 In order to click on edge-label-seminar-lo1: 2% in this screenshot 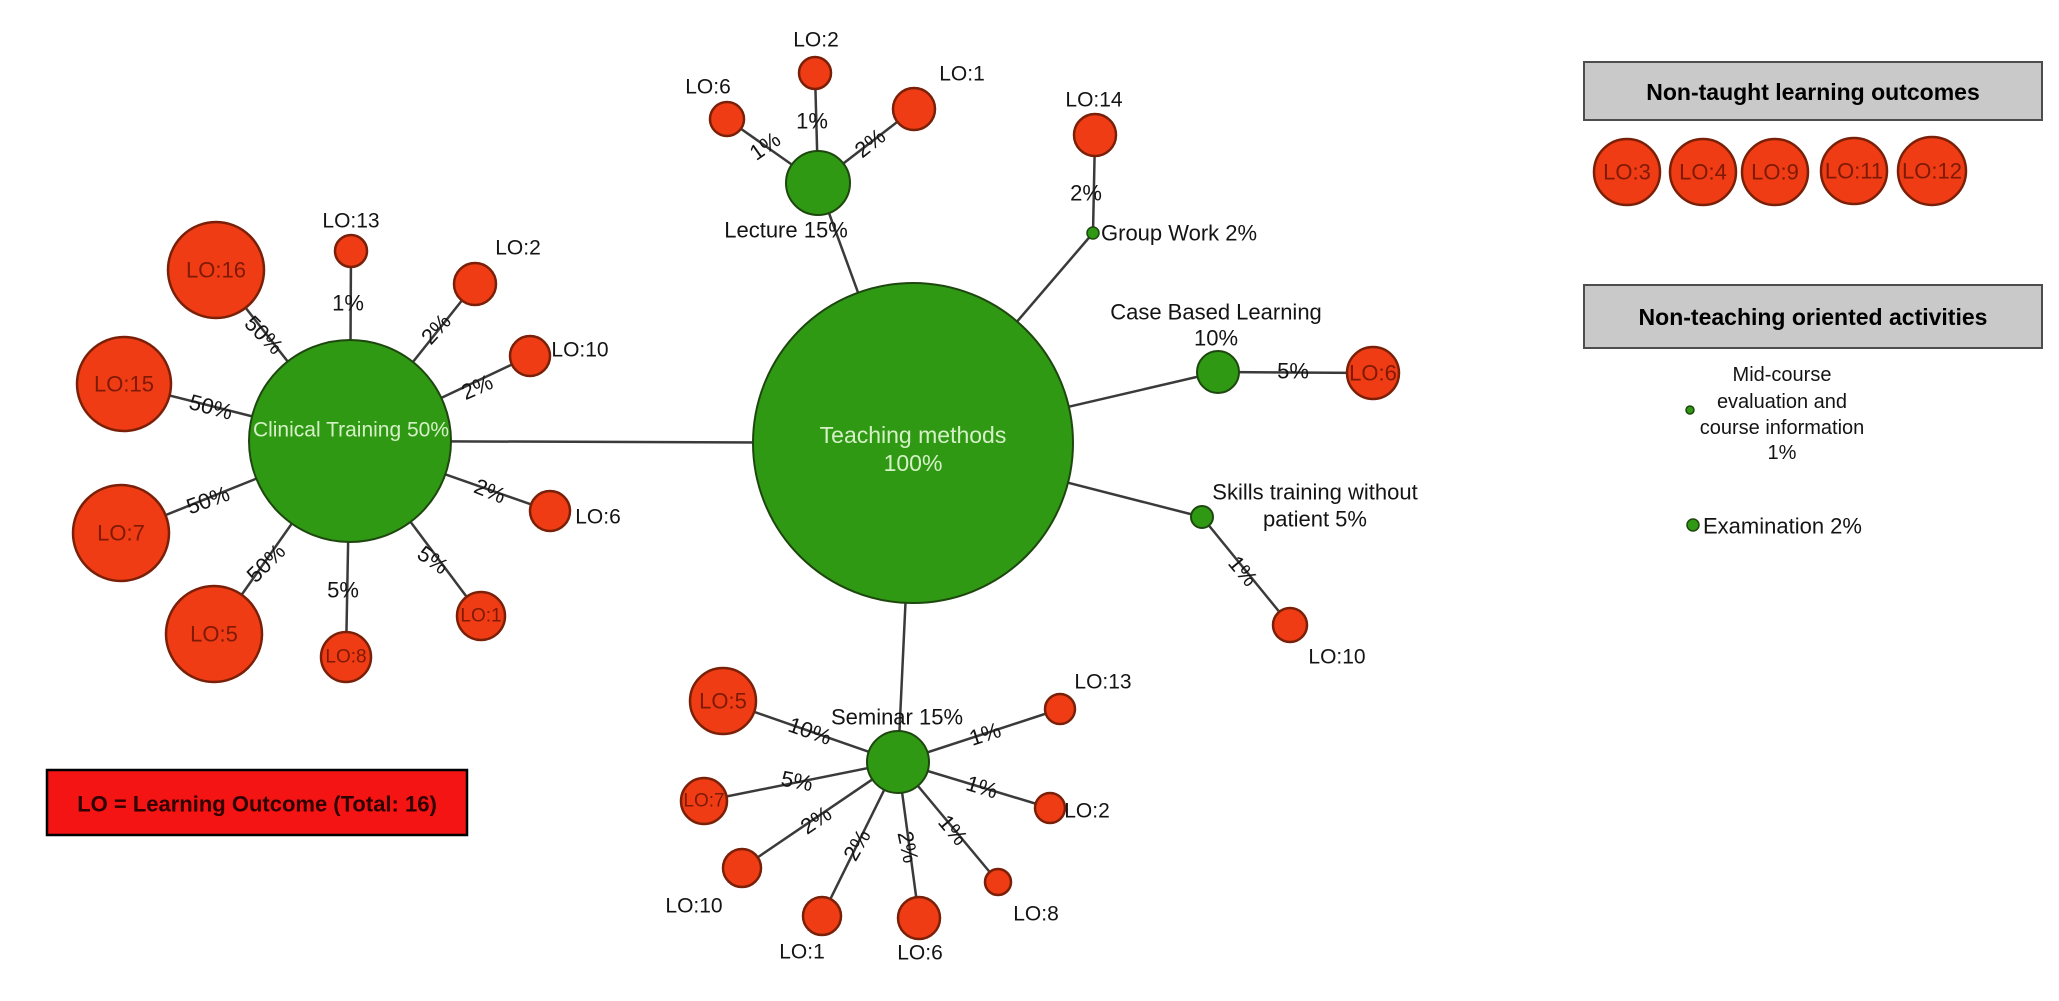, I will do `click(857, 845)`.